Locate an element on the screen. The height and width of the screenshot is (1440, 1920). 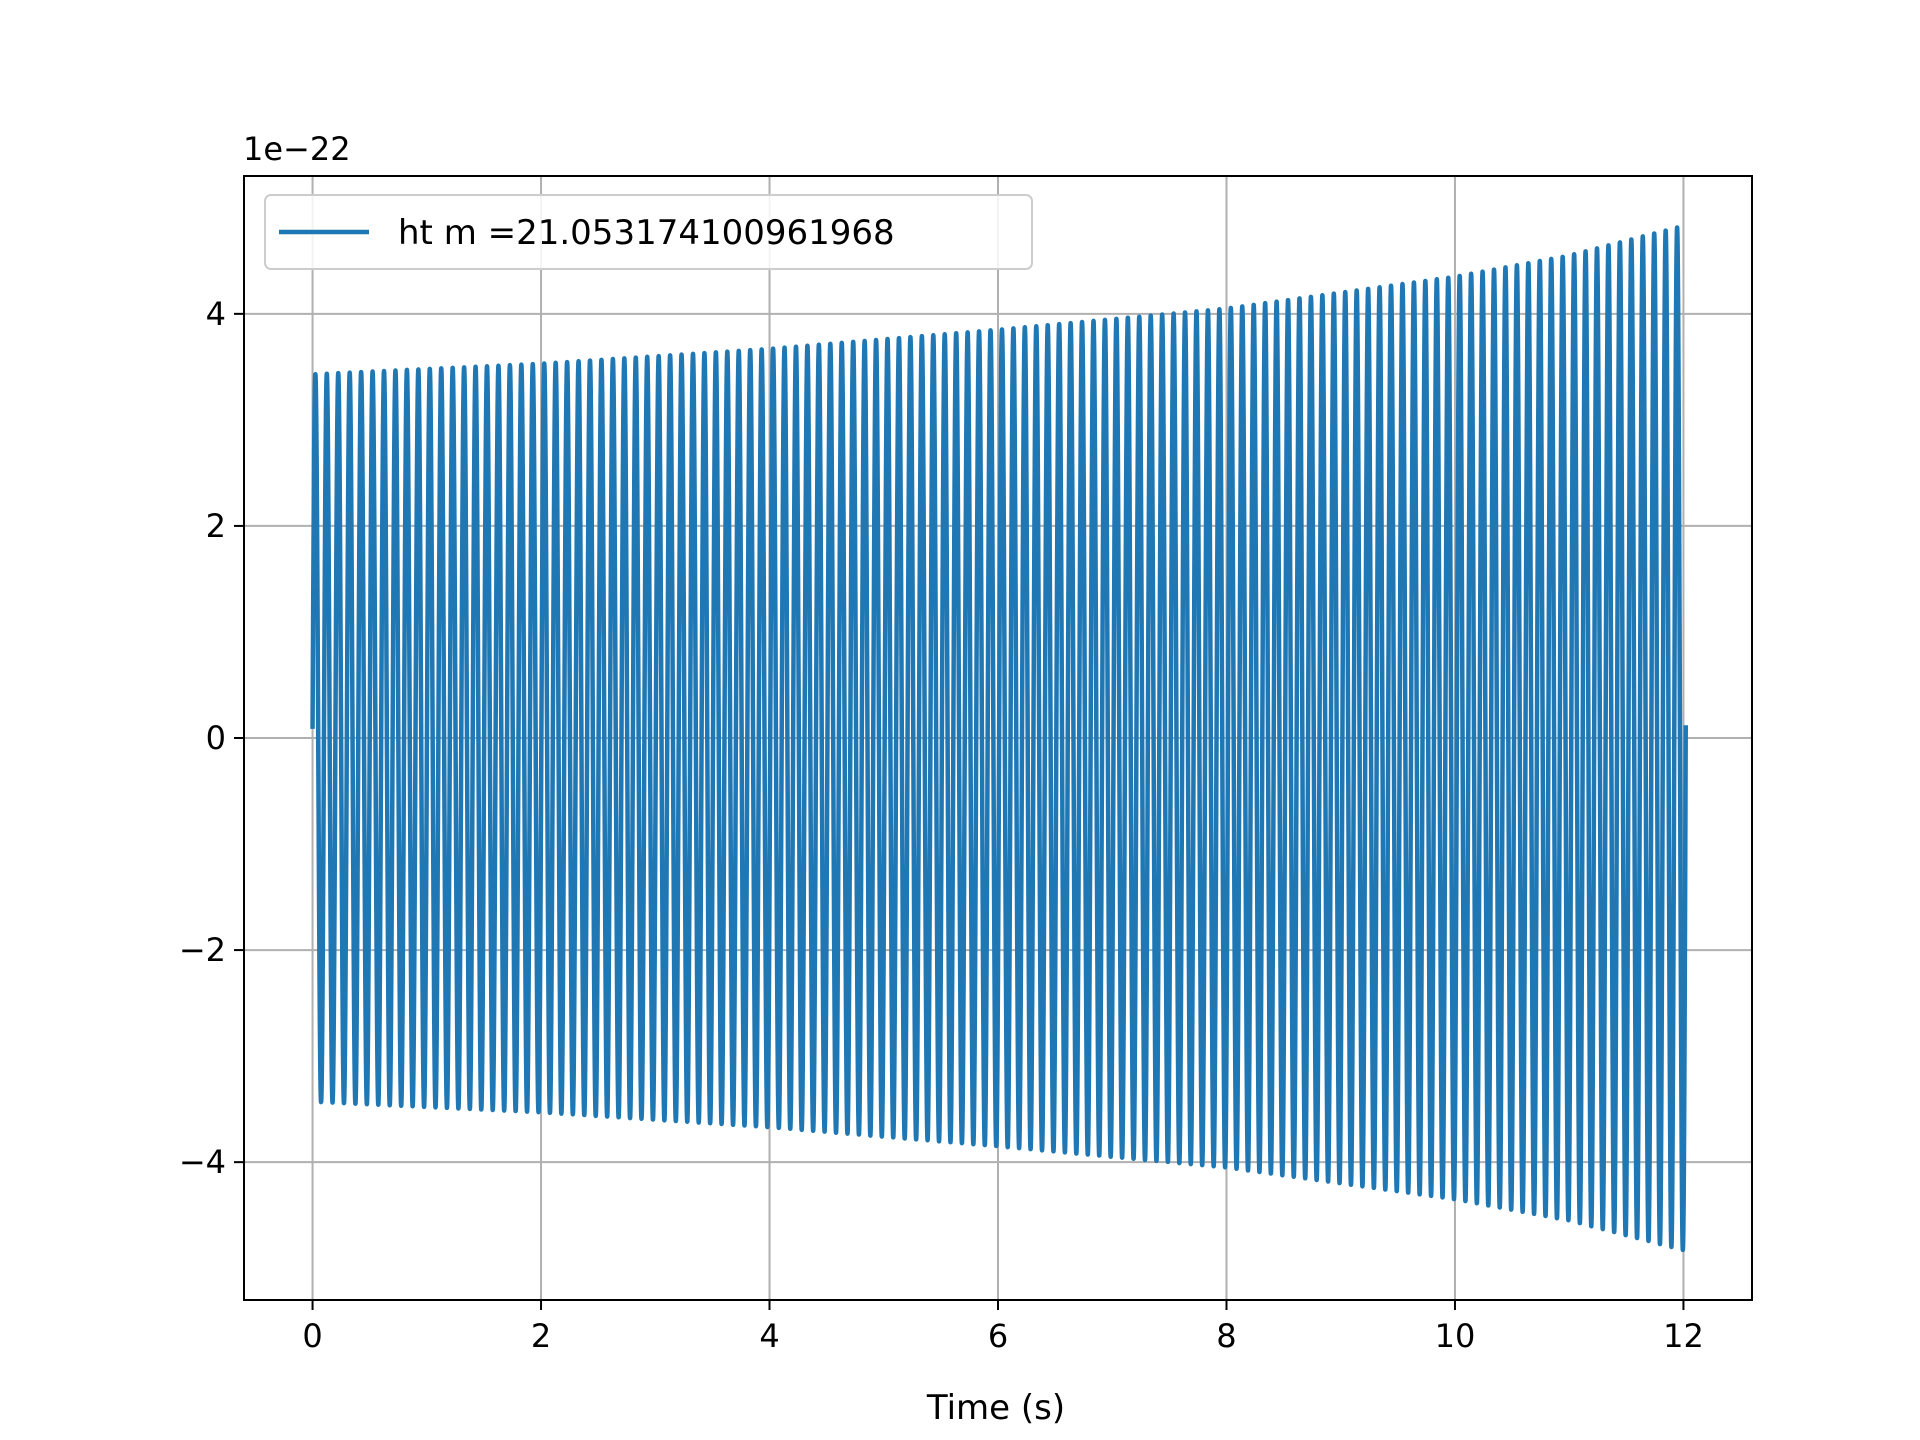
y-scale-label: 1e−22 is located at coordinates (297, 149).